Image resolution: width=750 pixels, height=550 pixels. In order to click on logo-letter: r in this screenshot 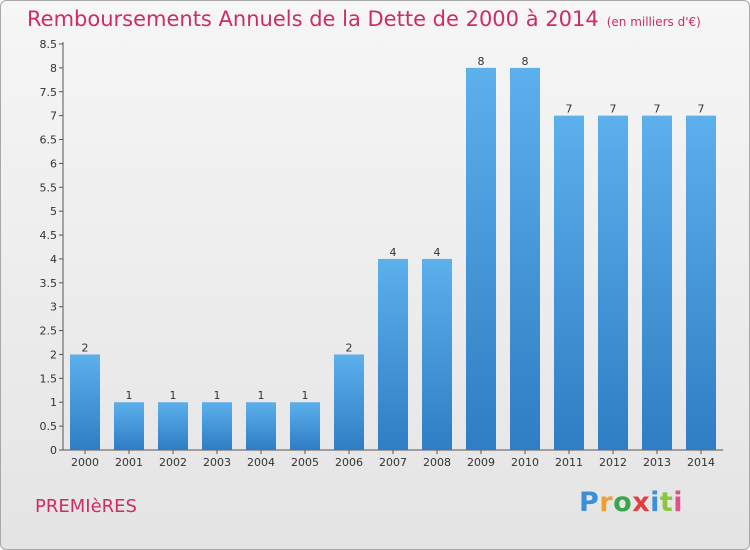, I will do `click(606, 502)`.